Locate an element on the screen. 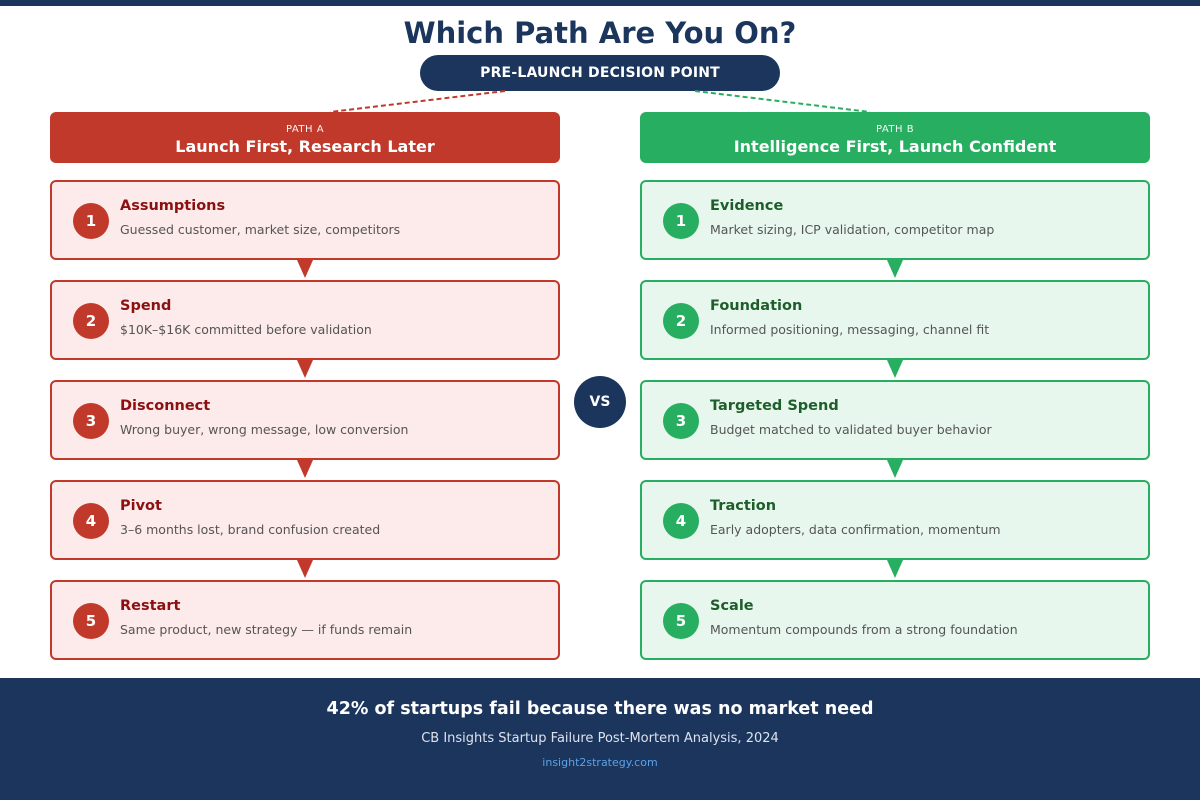 The width and height of the screenshot is (1200, 800). path-a-header: PATH A Launch First, Research Later is located at coordinates (305, 137).